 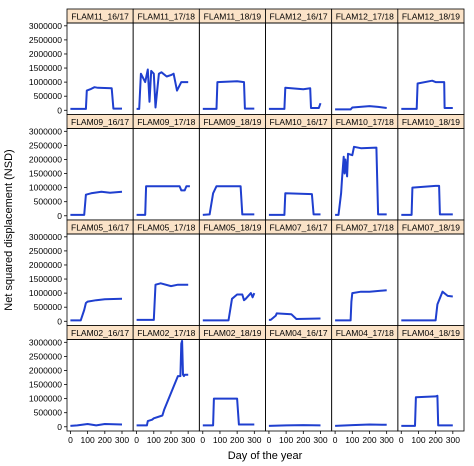 I want to click on panel: FLAM04_16/17, so click(x=299, y=378).